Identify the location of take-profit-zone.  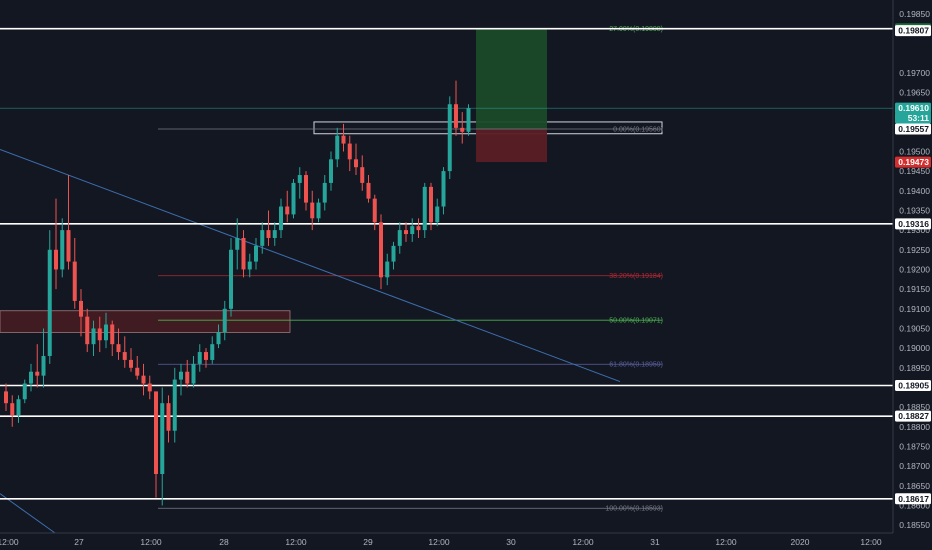
(511, 79).